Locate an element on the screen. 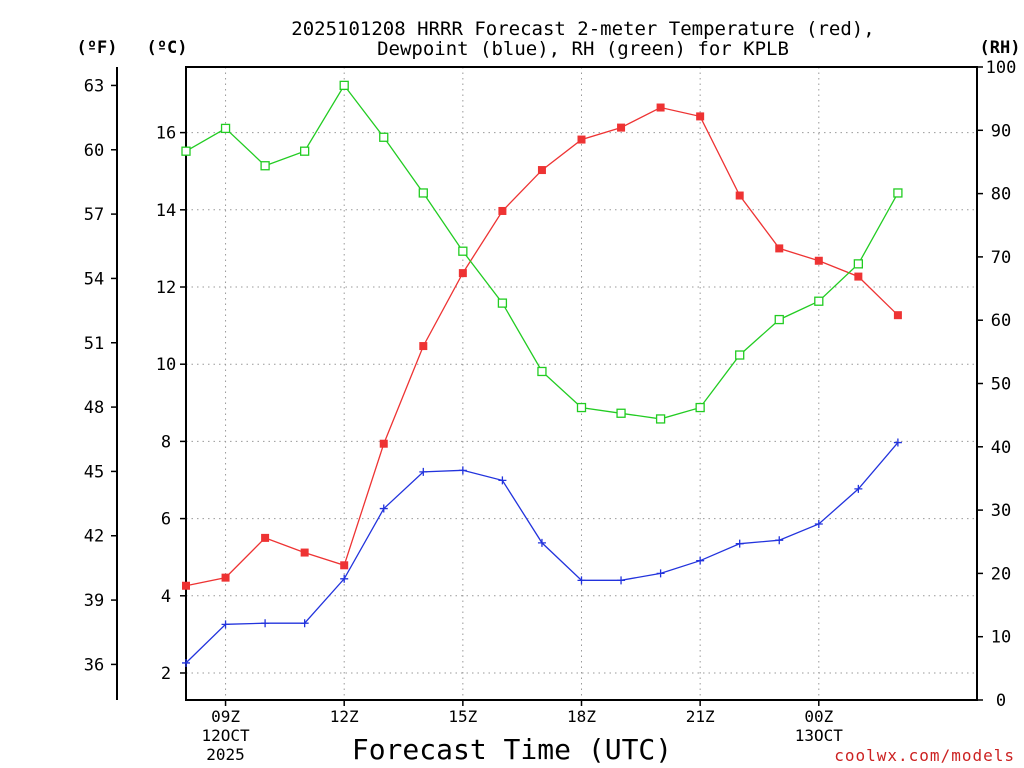  credit-text: coolwx.com/models is located at coordinates (924, 755).